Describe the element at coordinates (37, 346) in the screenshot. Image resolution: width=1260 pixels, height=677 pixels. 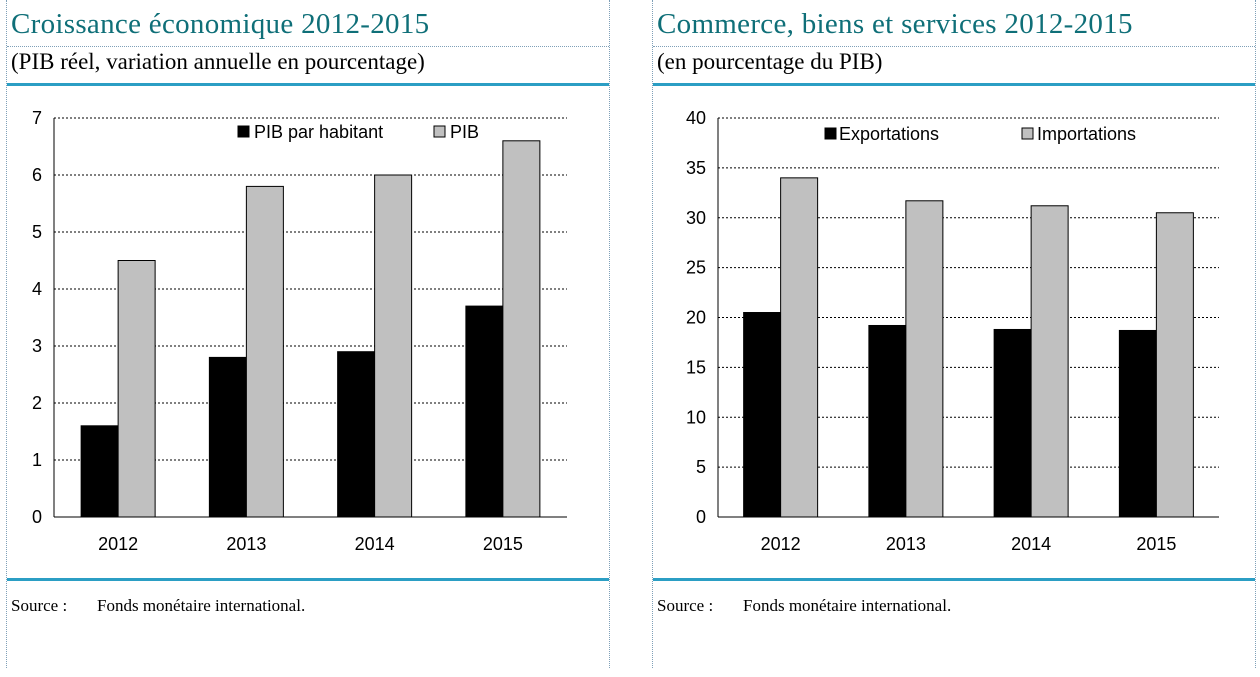
I see `y-tick-label: 3` at that location.